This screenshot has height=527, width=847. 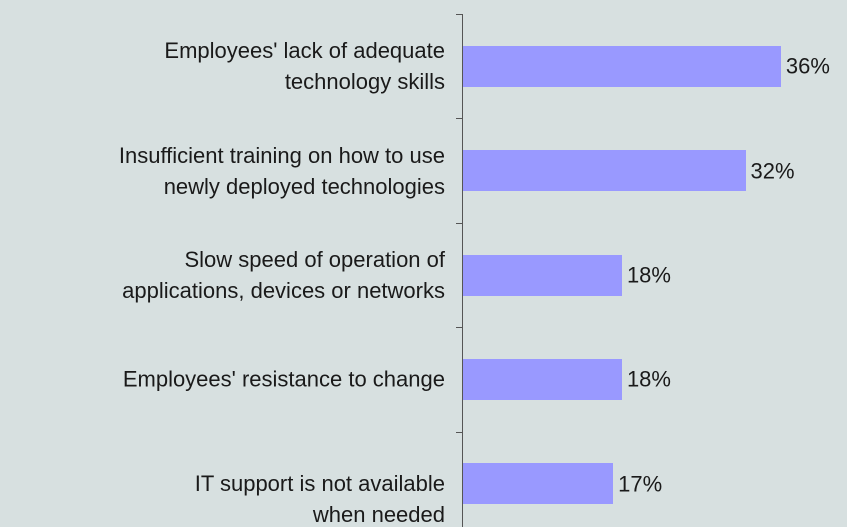 What do you see at coordinates (807, 66) in the screenshot?
I see `value-label: 36%` at bounding box center [807, 66].